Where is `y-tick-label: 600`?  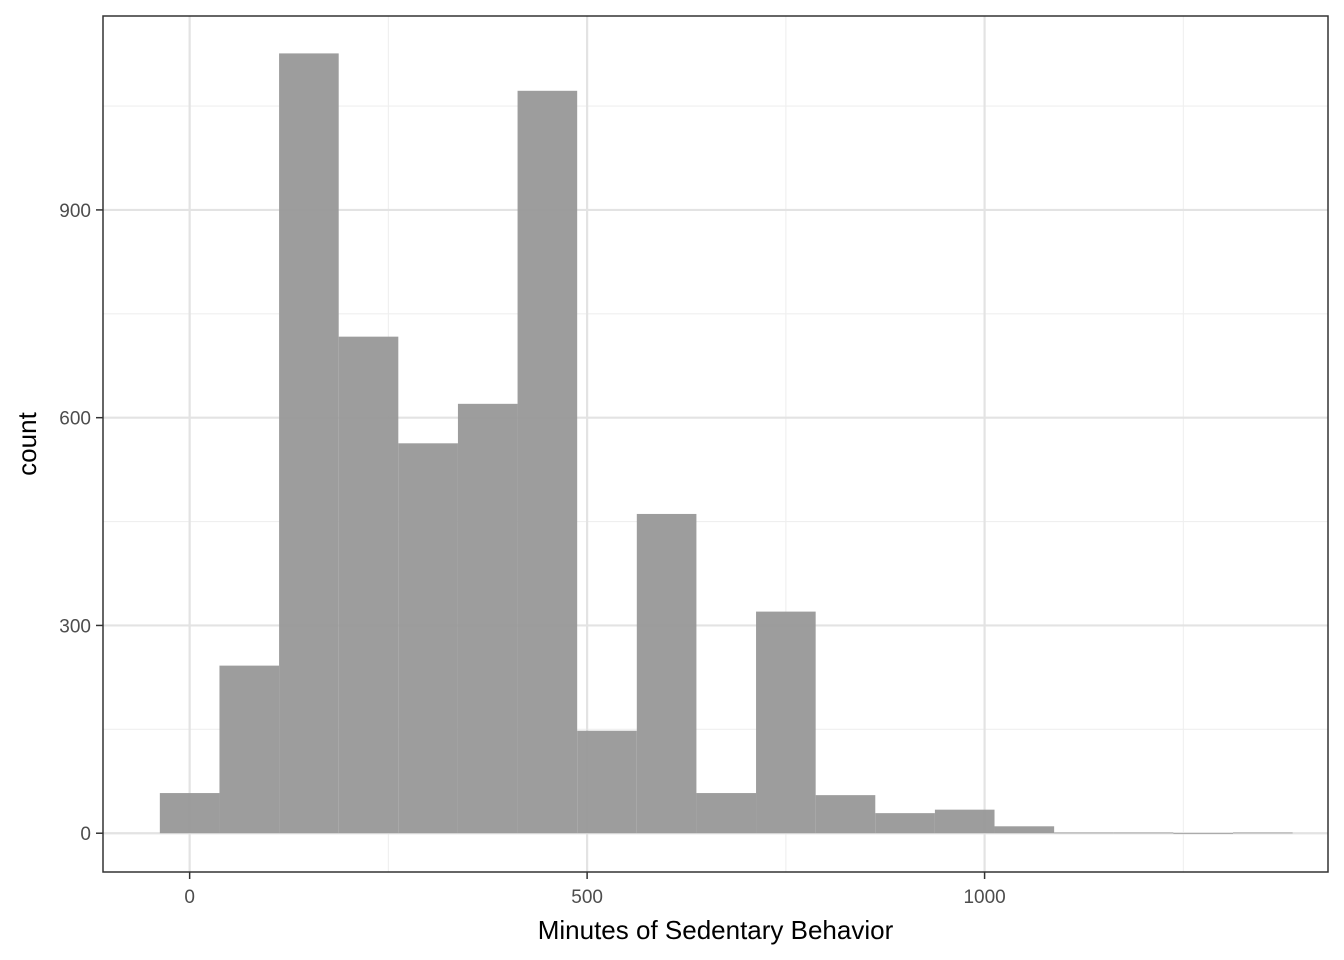
y-tick-label: 600 is located at coordinates (75, 419).